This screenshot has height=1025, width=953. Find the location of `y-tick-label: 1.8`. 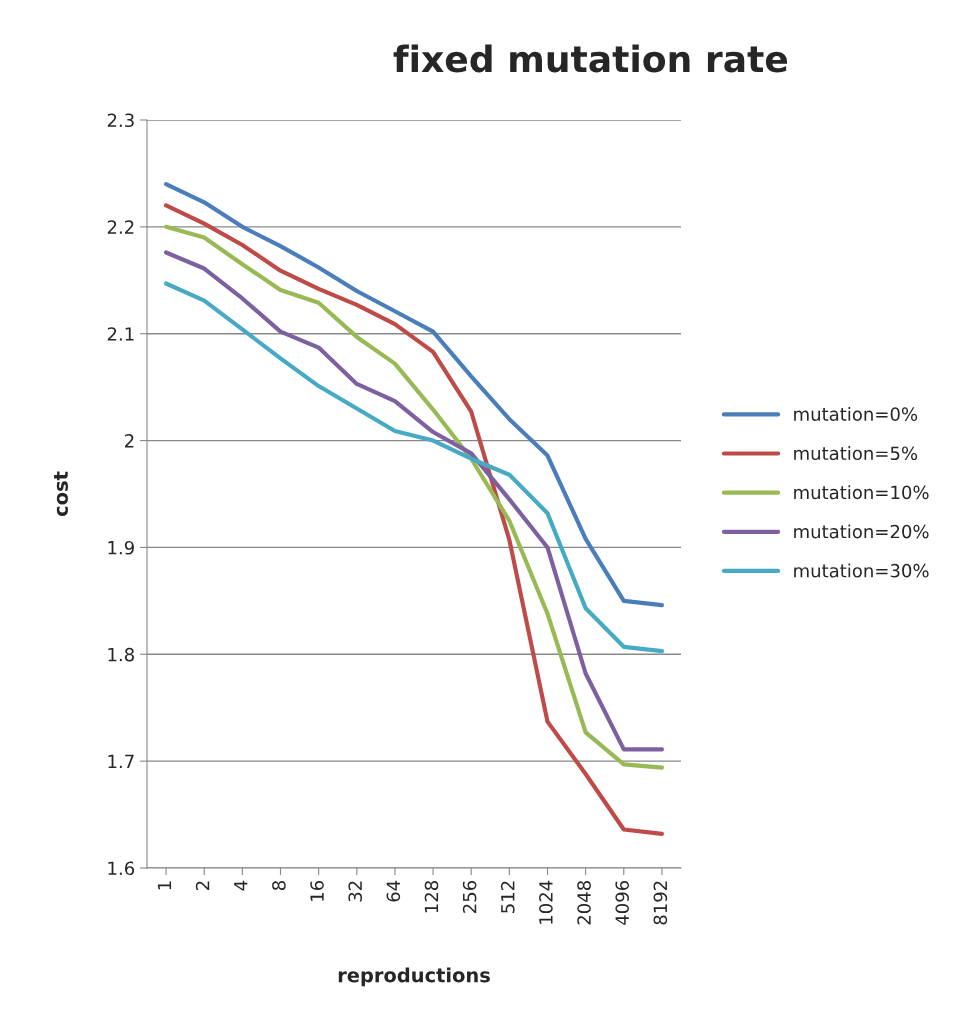

y-tick-label: 1.8 is located at coordinates (121, 654).